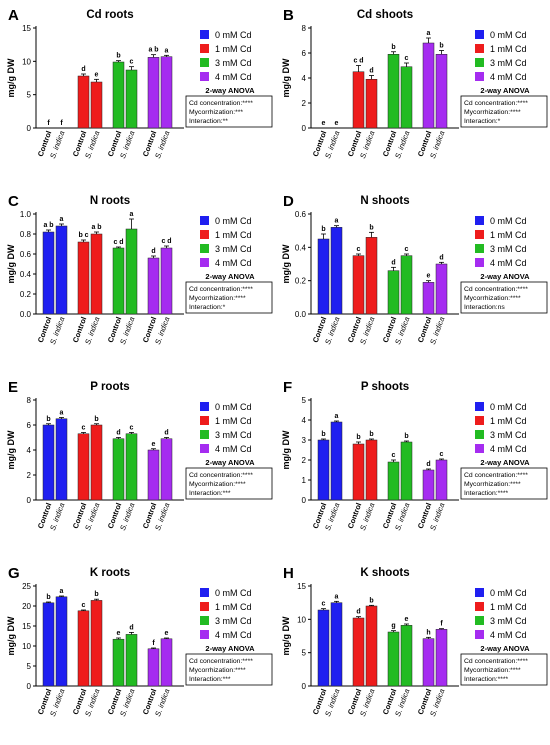 Image resolution: width=550 pixels, height=745 pixels. What do you see at coordinates (29, 666) in the screenshot?
I see `y-tick-label: 5` at bounding box center [29, 666].